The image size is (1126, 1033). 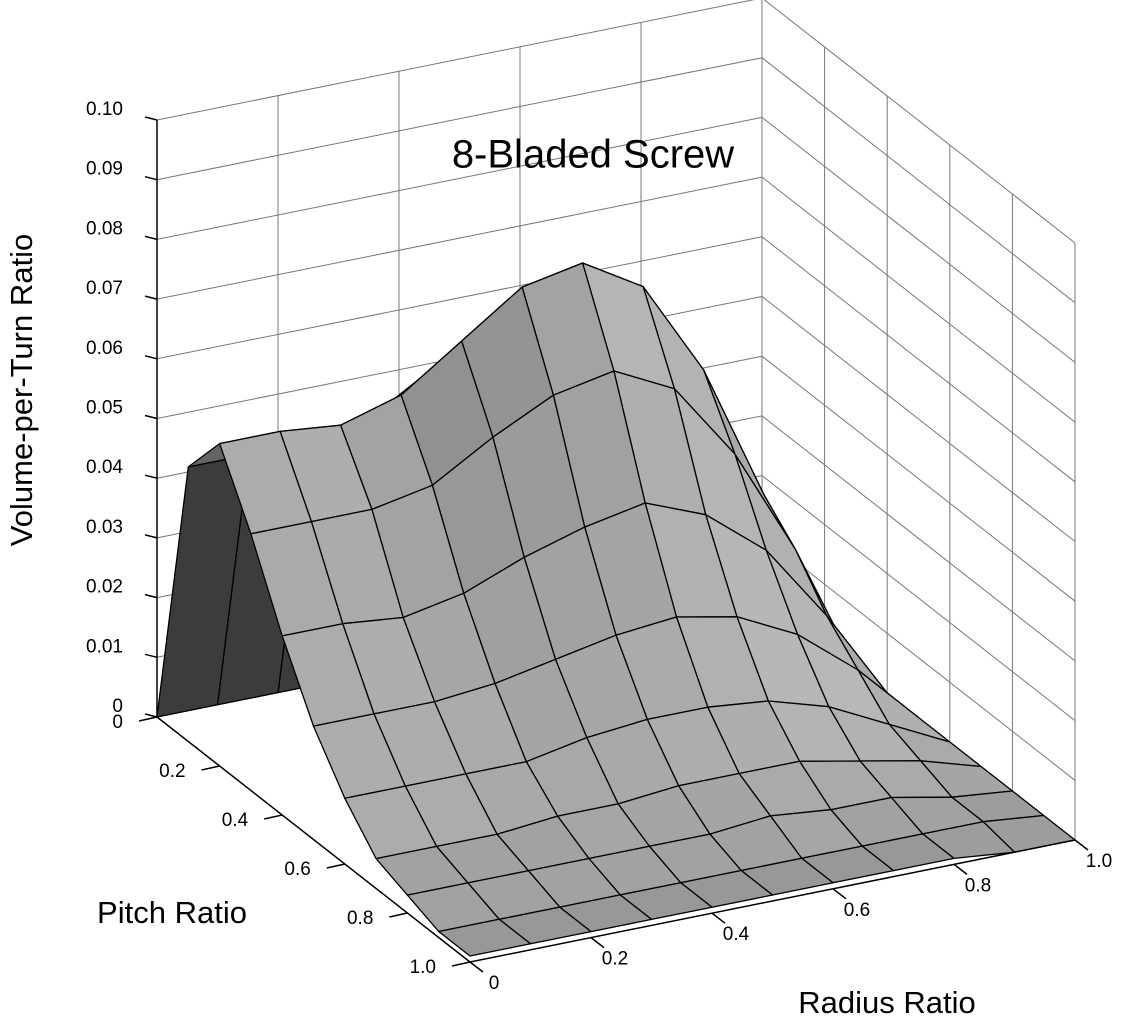 What do you see at coordinates (104, 109) in the screenshot?
I see `z-tick-label: 0.10` at bounding box center [104, 109].